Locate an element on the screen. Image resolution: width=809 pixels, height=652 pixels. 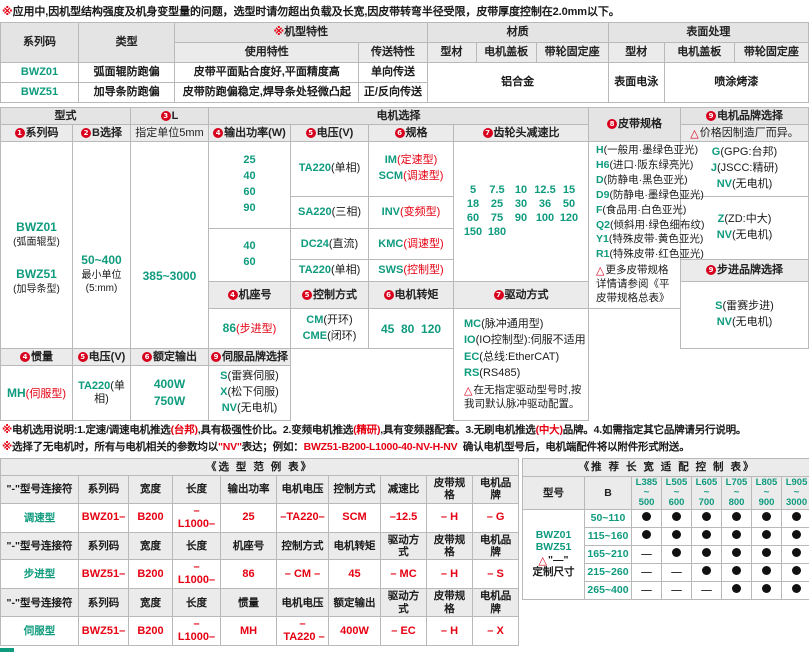
voltage-code: TA220 is located at coordinates (315, 270).